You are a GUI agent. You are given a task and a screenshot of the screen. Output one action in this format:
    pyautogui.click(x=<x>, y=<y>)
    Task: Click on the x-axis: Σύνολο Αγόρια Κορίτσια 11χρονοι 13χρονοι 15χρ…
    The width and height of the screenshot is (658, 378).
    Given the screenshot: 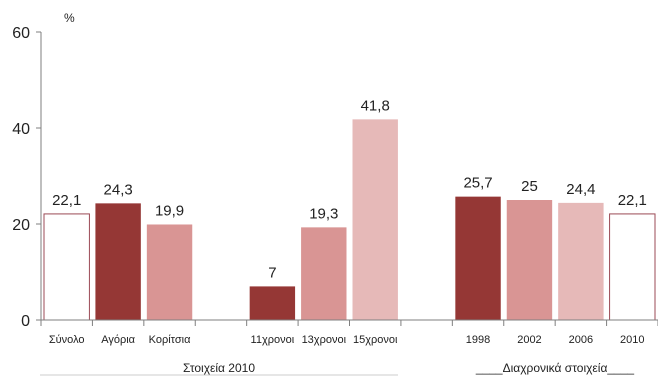 What is the action you would take?
    pyautogui.click(x=349, y=332)
    